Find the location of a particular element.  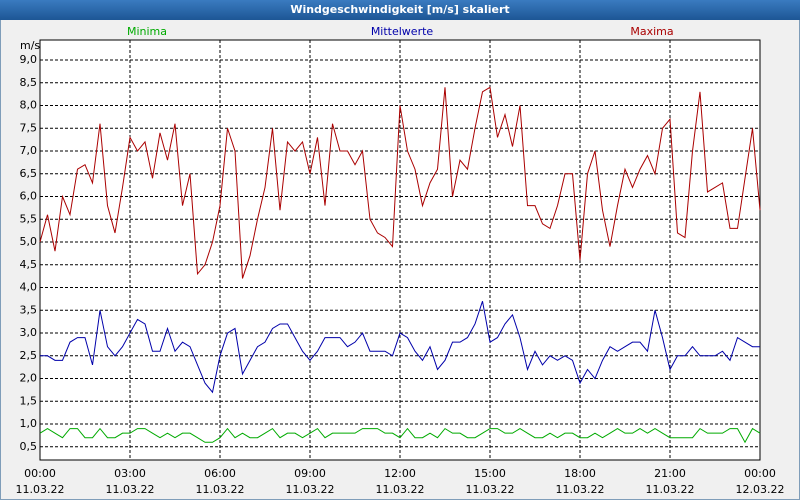

series-line is located at coordinates (400, 435).